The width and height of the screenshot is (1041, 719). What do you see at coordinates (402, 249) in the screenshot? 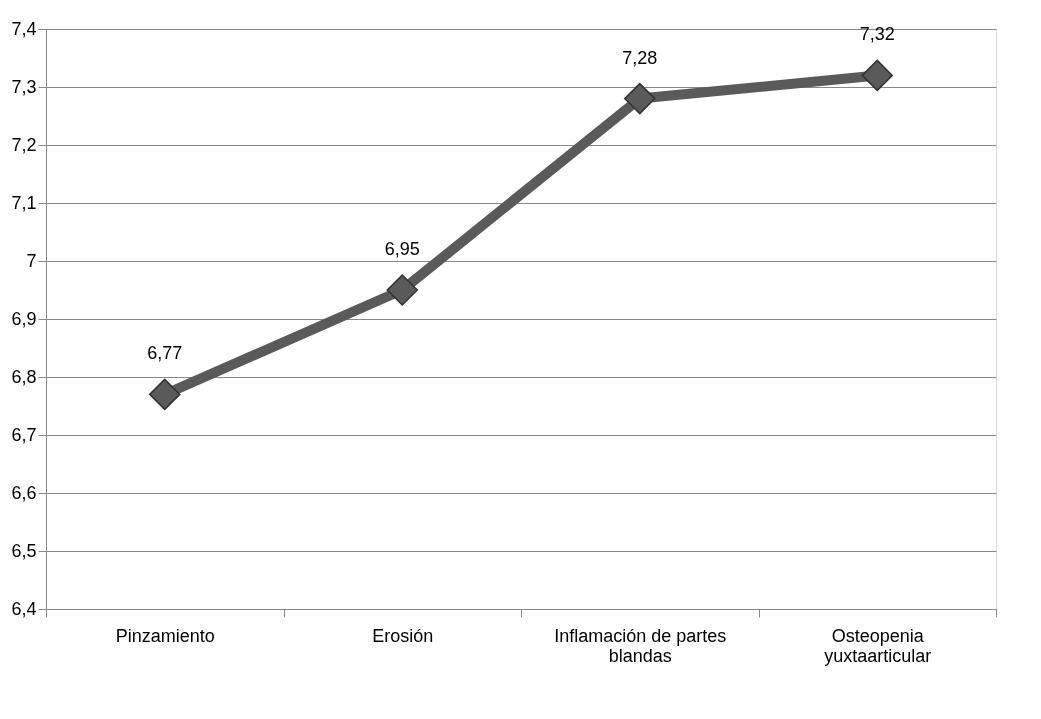
I see `data-label: 6,95` at bounding box center [402, 249].